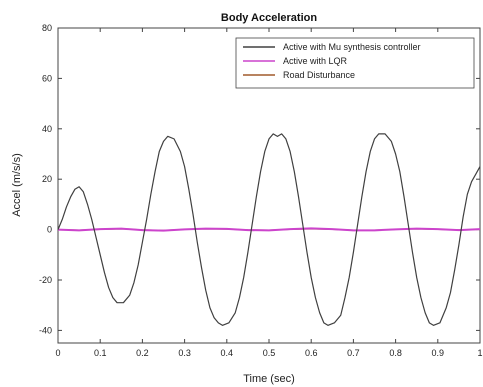 Image resolution: width=483 pixels, height=387 pixels. I want to click on x-tick-label: 0.2, so click(142, 353).